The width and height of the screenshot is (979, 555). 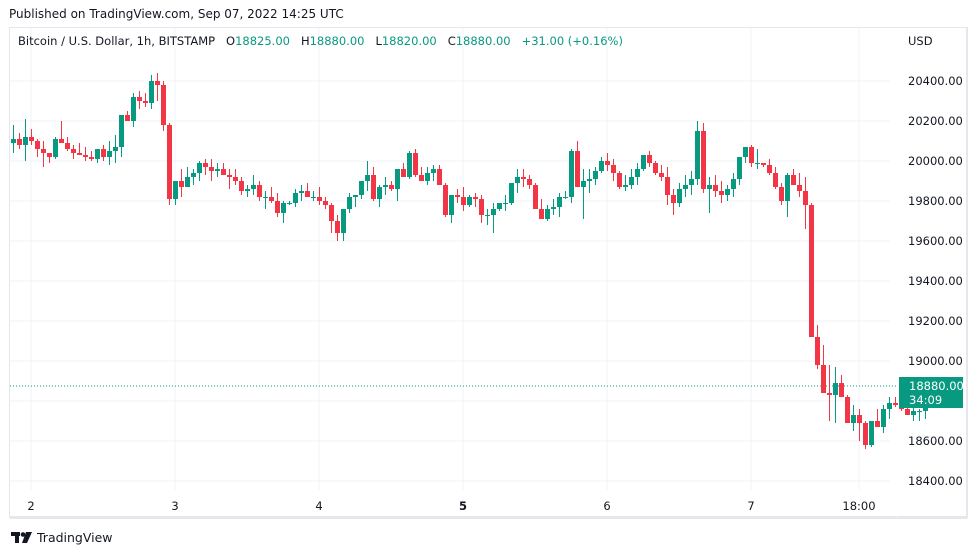 What do you see at coordinates (931, 392) in the screenshot?
I see `last-price-tag: 18880.00 34:09` at bounding box center [931, 392].